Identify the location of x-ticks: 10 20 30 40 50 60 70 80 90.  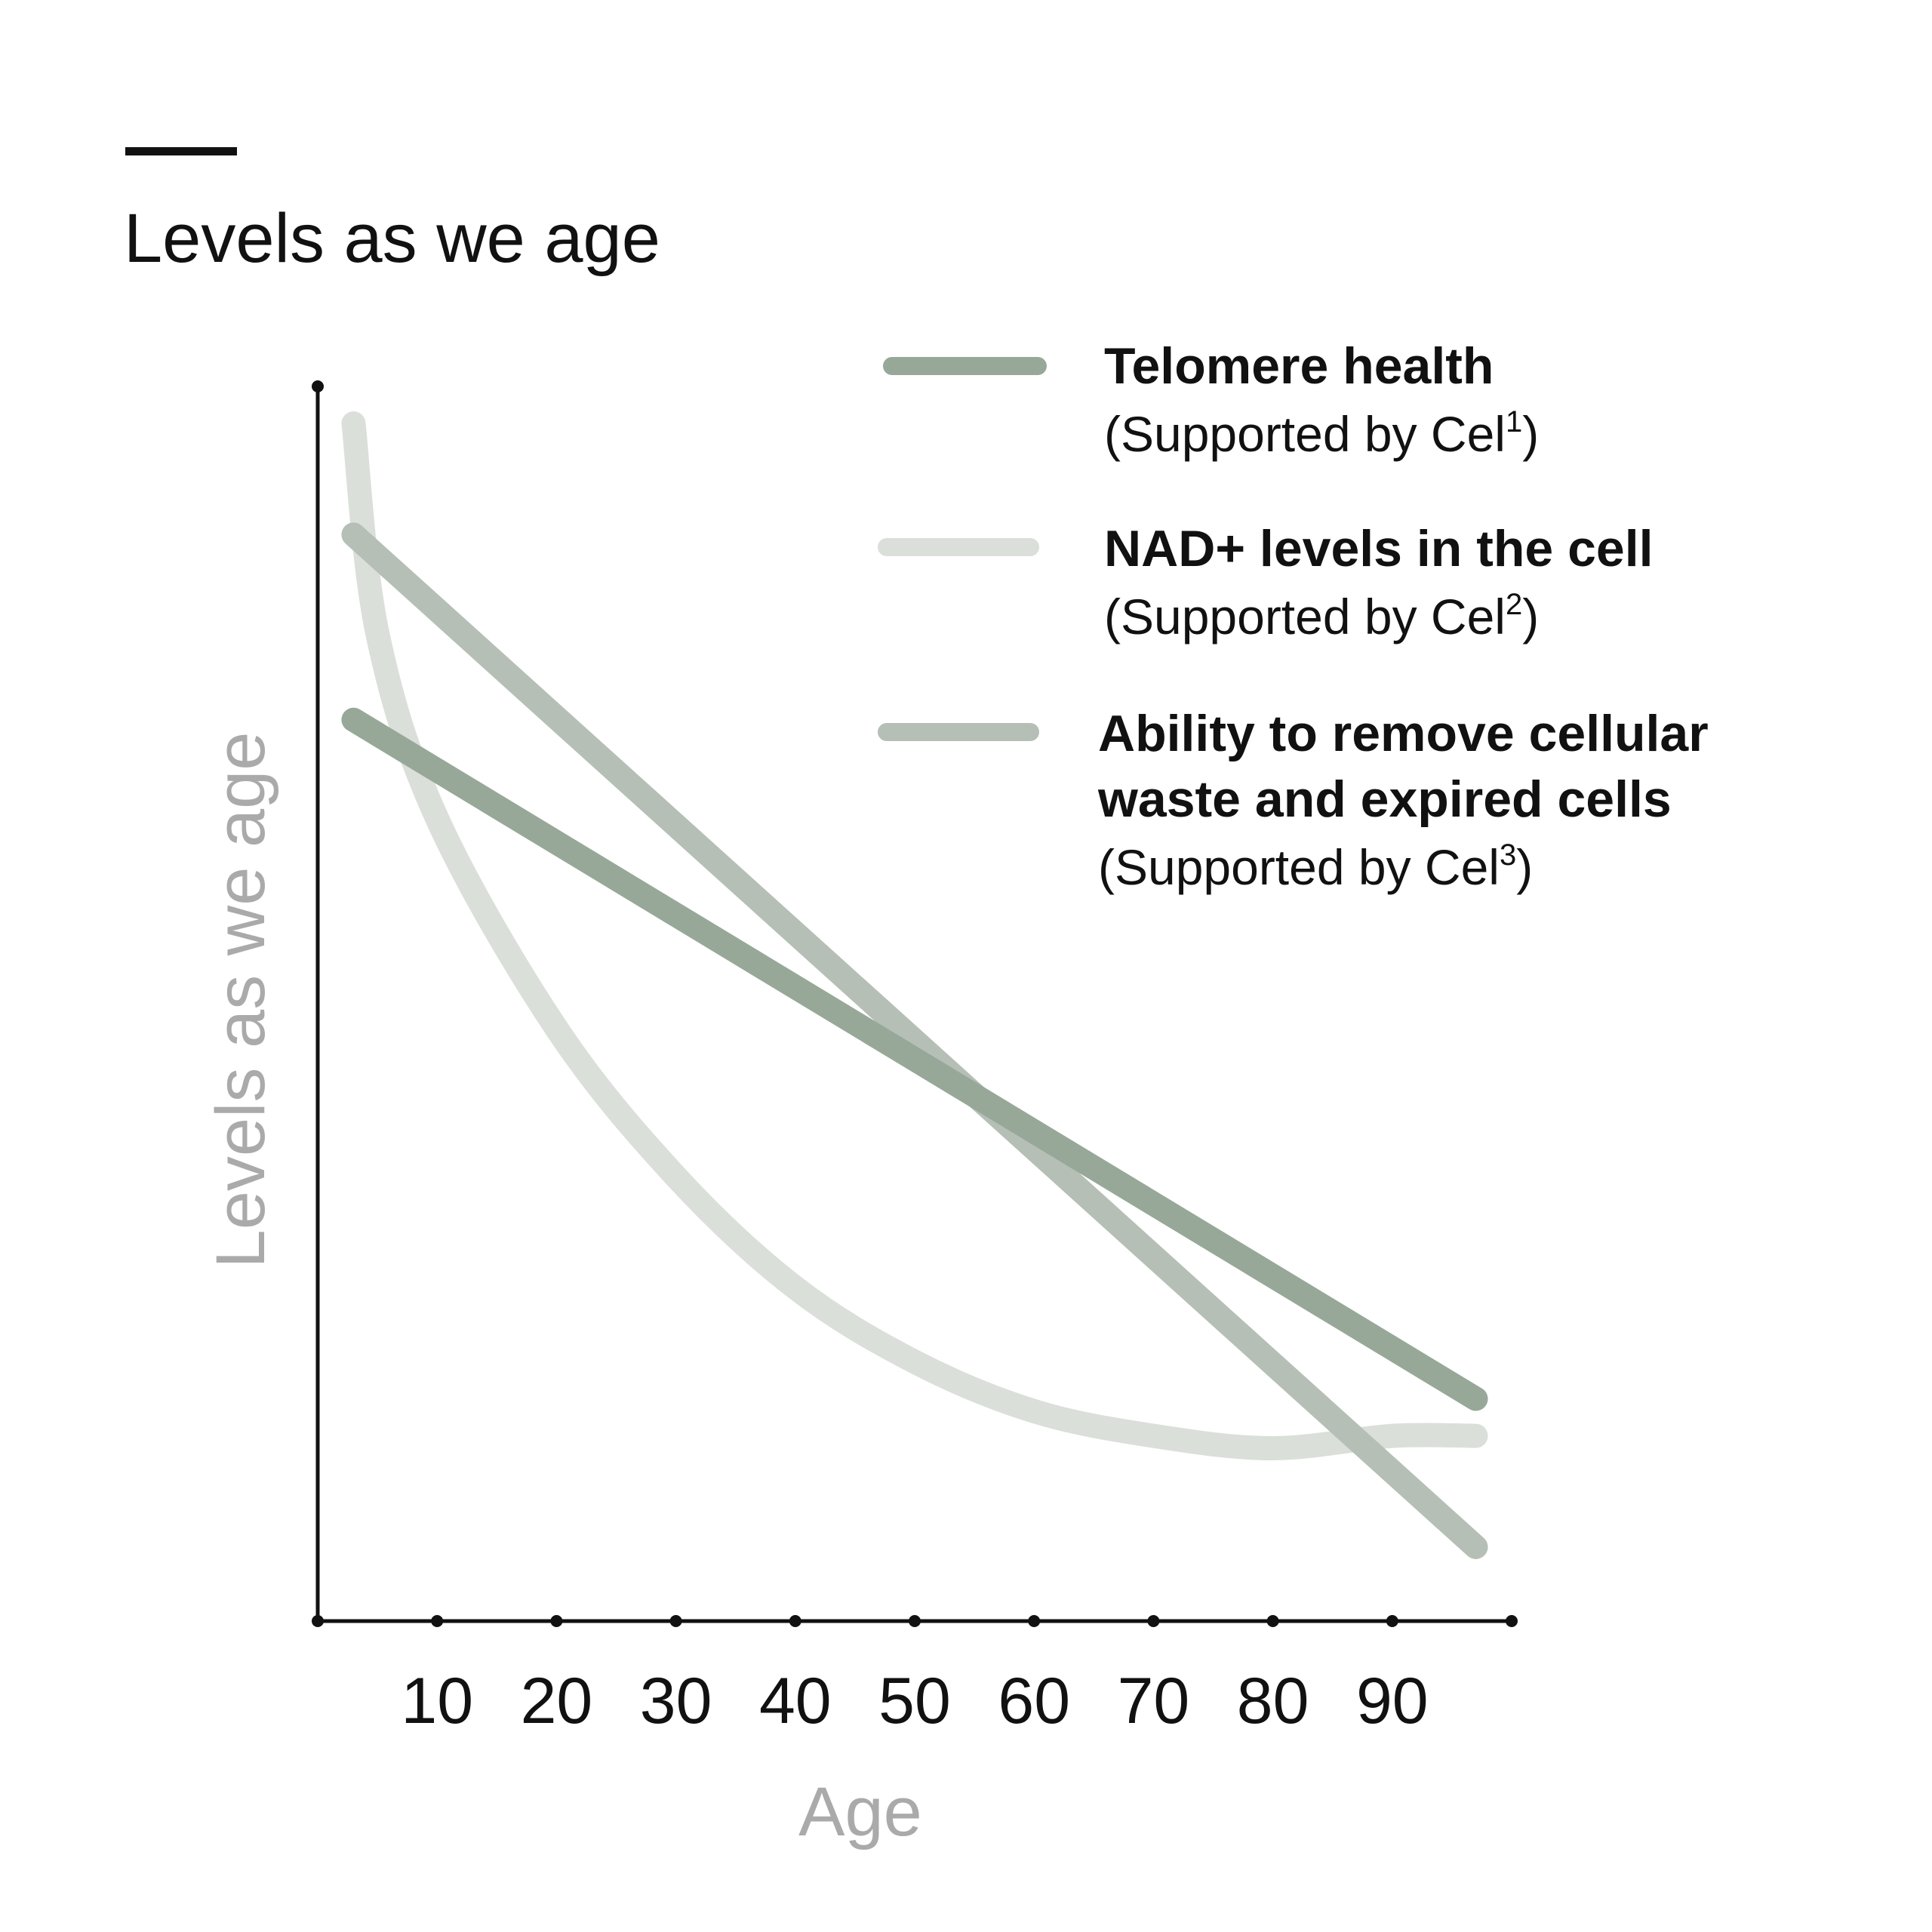
(915, 1676).